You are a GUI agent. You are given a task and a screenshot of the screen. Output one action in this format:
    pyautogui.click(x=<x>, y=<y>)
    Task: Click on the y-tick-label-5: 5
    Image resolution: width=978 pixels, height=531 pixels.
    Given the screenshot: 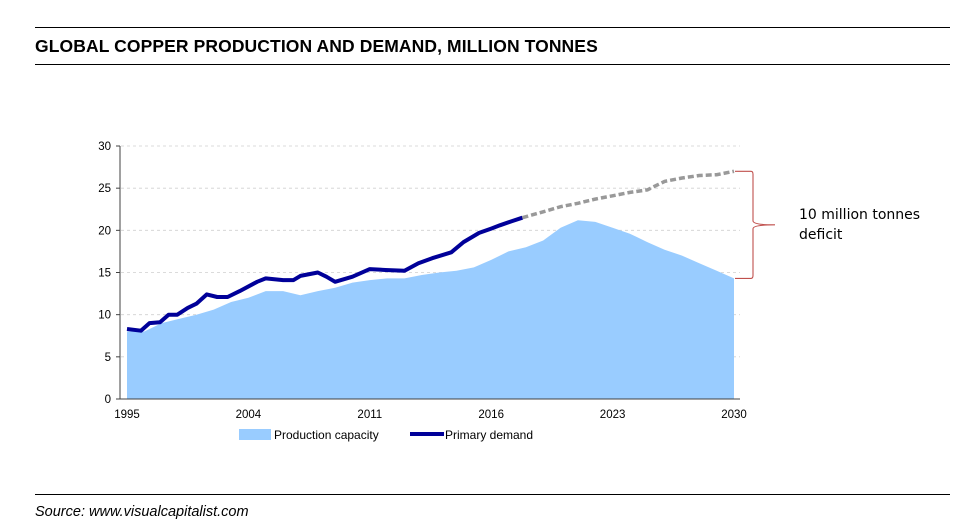 What is the action you would take?
    pyautogui.click(x=108, y=358)
    